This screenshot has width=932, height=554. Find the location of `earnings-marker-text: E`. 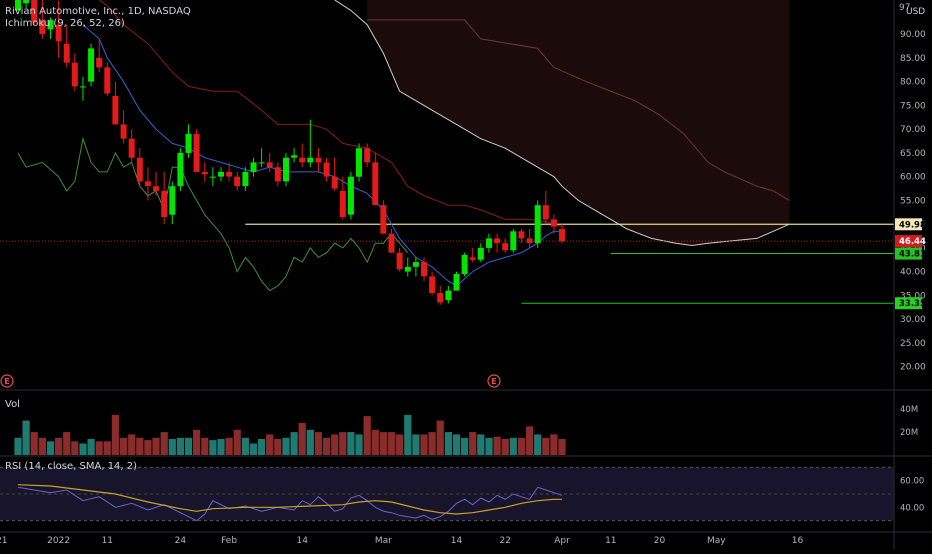

earnings-marker-text: E is located at coordinates (493, 381).